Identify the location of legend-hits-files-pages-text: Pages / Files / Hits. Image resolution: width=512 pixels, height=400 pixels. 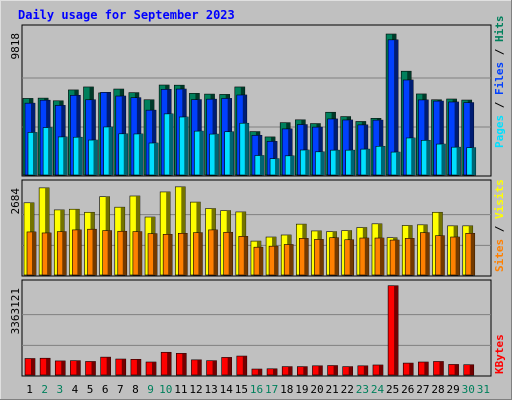
(499, 82).